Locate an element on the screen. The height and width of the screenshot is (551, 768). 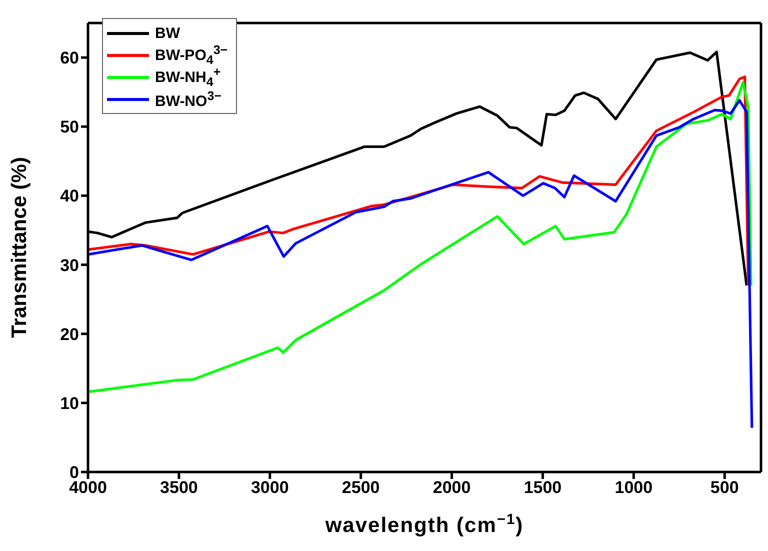
x-tick-label: 500 is located at coordinates (724, 488).